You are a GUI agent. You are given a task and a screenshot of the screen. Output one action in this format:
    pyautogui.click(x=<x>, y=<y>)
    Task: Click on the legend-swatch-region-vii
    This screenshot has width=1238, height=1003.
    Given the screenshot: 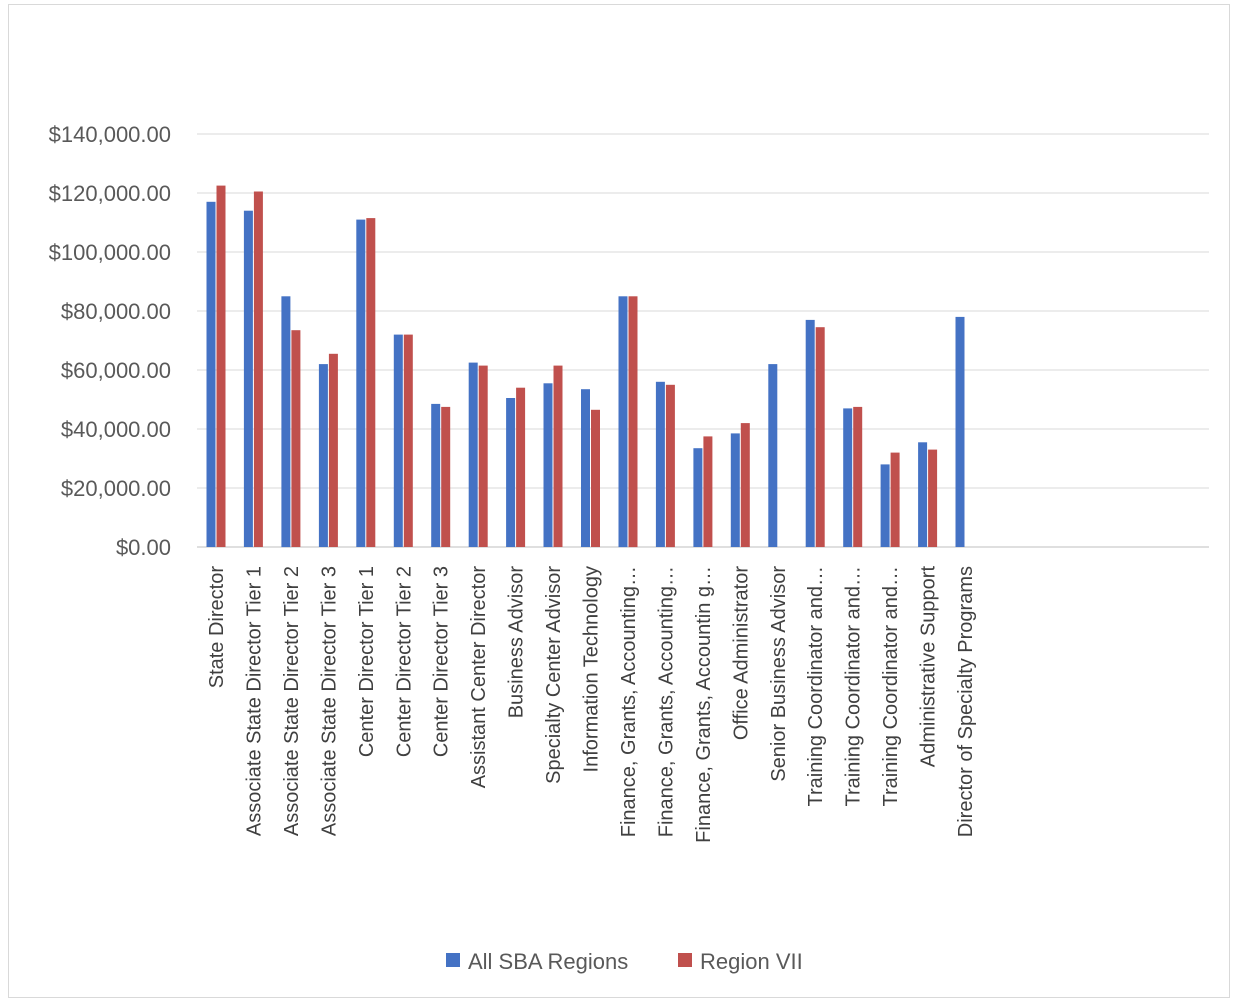 What is the action you would take?
    pyautogui.click(x=685, y=960)
    